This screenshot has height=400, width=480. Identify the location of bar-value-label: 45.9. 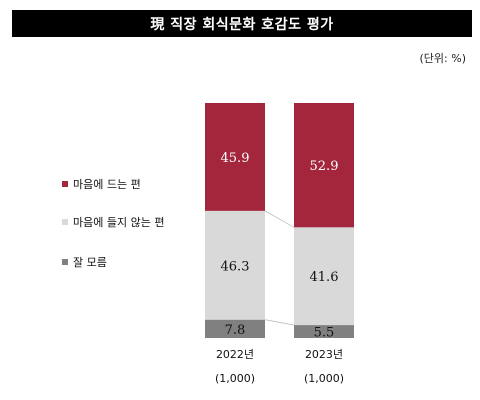
(235, 158).